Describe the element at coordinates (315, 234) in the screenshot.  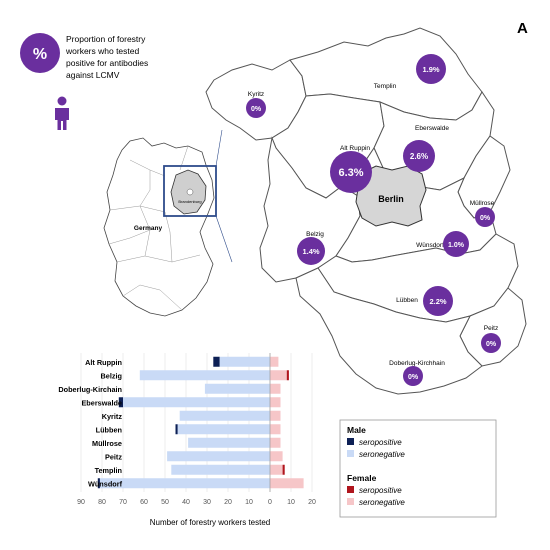
I see `district-label-belzig: Belzig` at that location.